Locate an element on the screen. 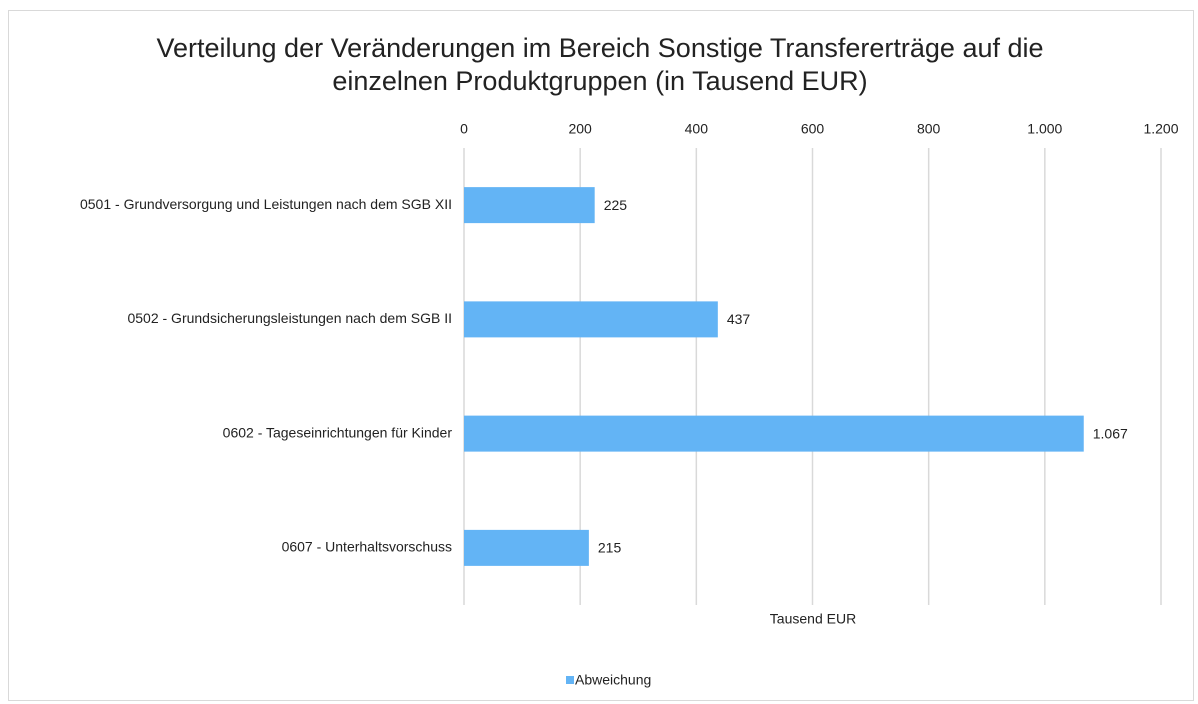  x-axis-label: Tausend EUR is located at coordinates (813, 619).